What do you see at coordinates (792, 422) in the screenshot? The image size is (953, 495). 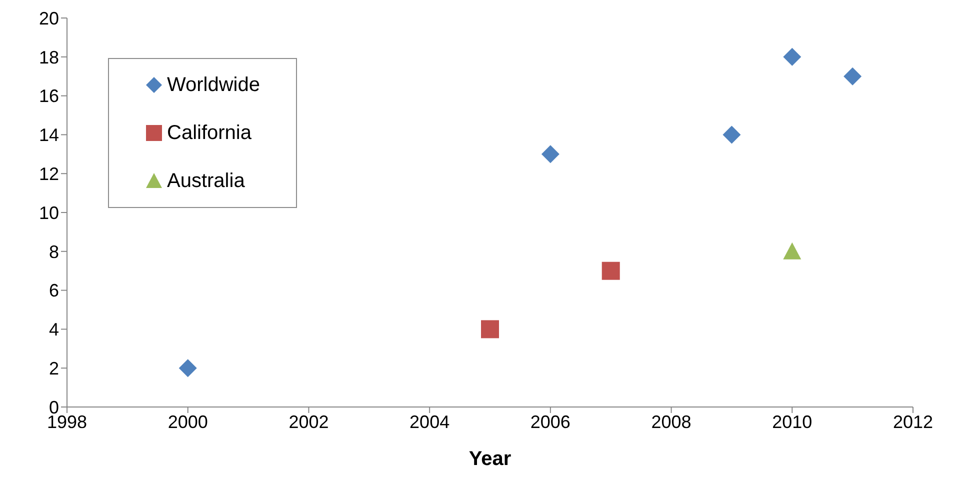 I see `x-tick-label: 2010` at bounding box center [792, 422].